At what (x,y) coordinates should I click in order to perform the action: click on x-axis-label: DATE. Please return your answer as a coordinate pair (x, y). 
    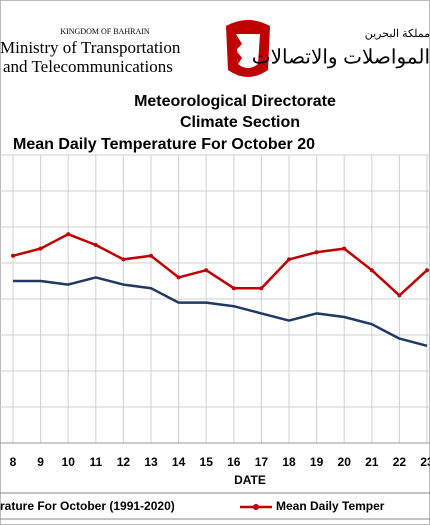
    Looking at the image, I should click on (250, 480).